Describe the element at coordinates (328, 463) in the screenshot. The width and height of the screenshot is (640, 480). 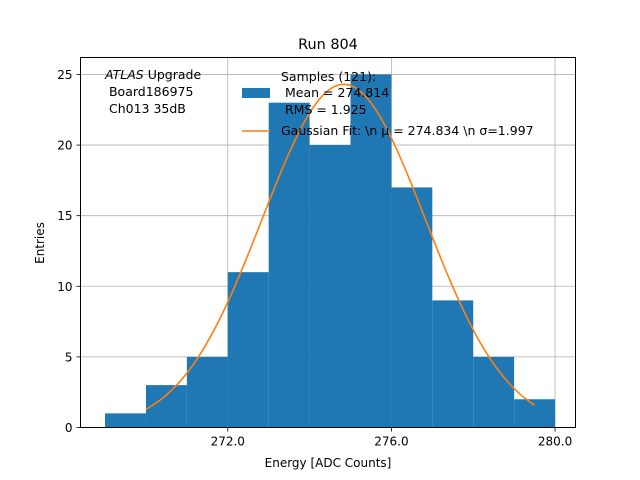
I see `x-axis-label: Energy [ADC Counts]` at that location.